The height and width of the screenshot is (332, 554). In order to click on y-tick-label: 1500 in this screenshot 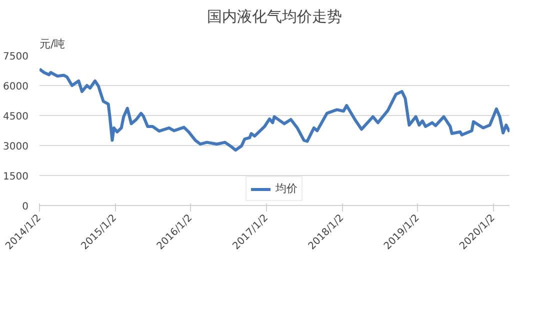, I will do `click(16, 177)`.